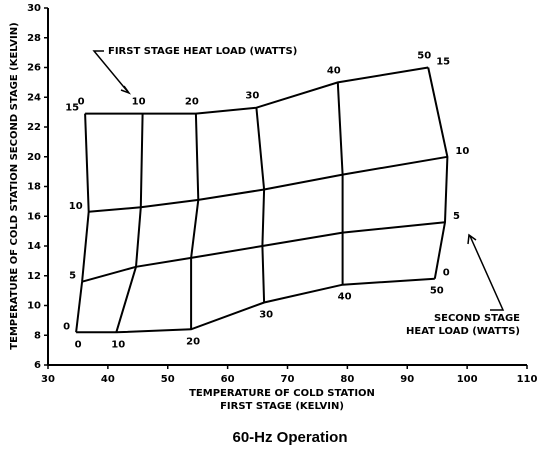 This screenshot has height=452, width=539. I want to click on x-tick-label: 40, so click(108, 379).